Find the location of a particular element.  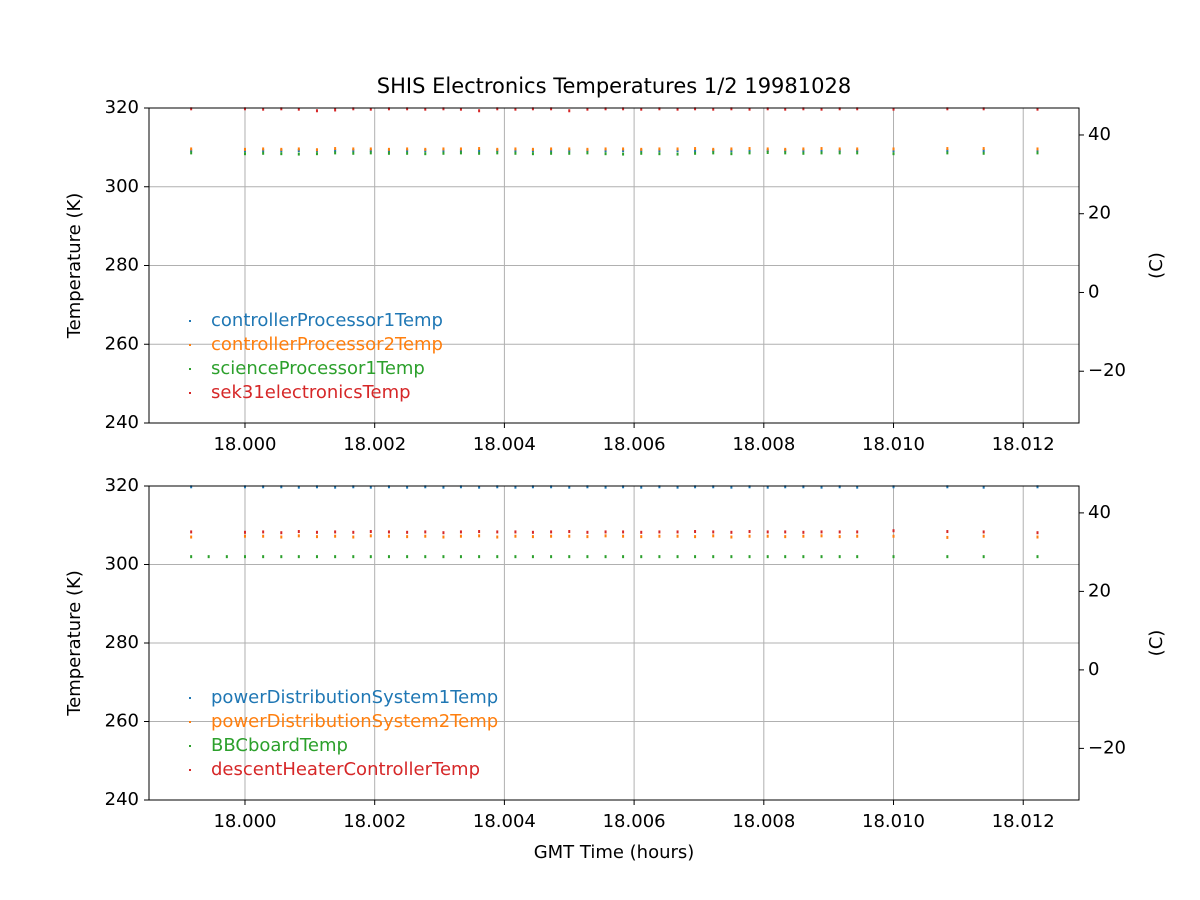

legend-label: scienceProcessor1Temp is located at coordinates (318, 368).